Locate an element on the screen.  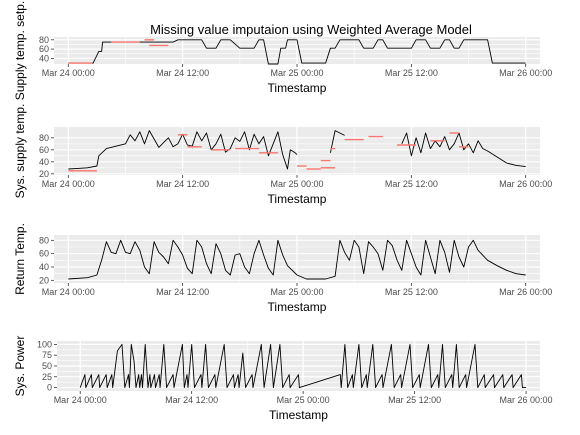
y-tick-label: 50 is located at coordinates (47, 366).